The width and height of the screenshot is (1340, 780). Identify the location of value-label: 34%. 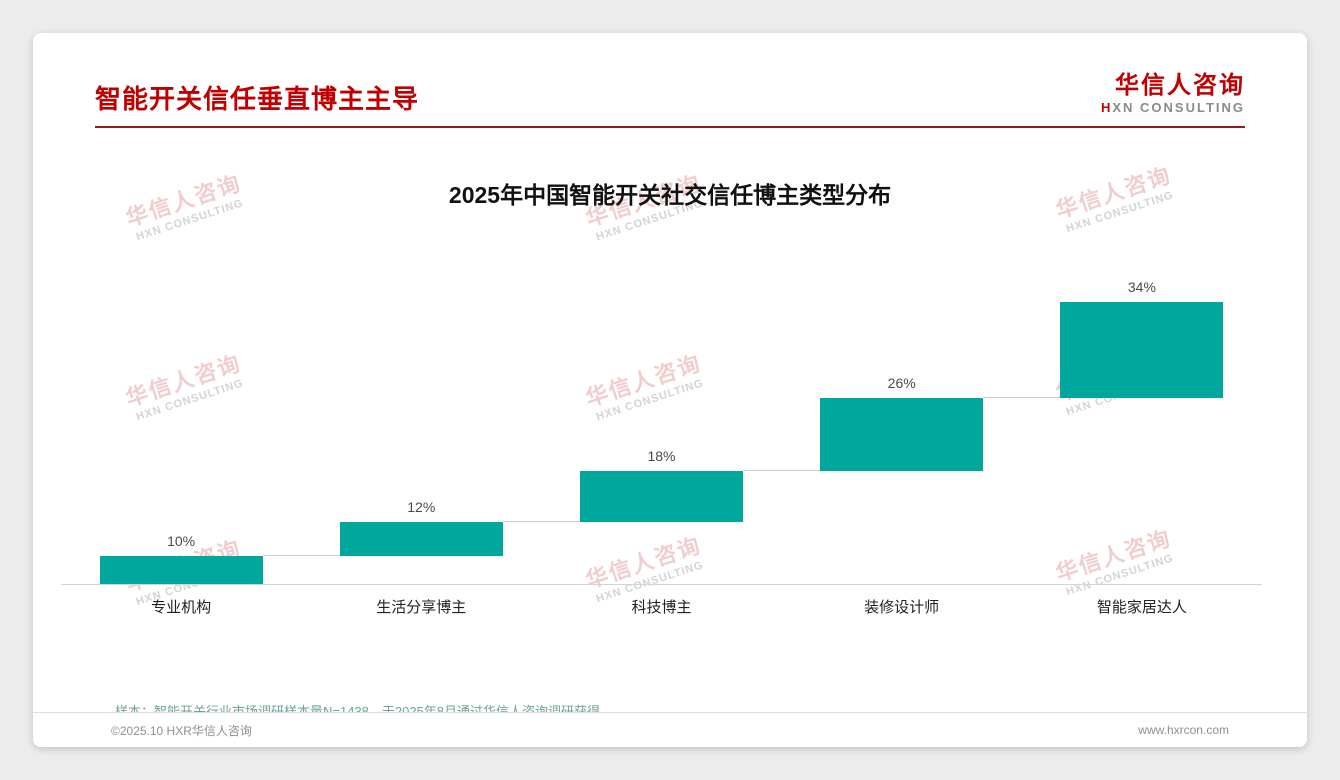
(1141, 286).